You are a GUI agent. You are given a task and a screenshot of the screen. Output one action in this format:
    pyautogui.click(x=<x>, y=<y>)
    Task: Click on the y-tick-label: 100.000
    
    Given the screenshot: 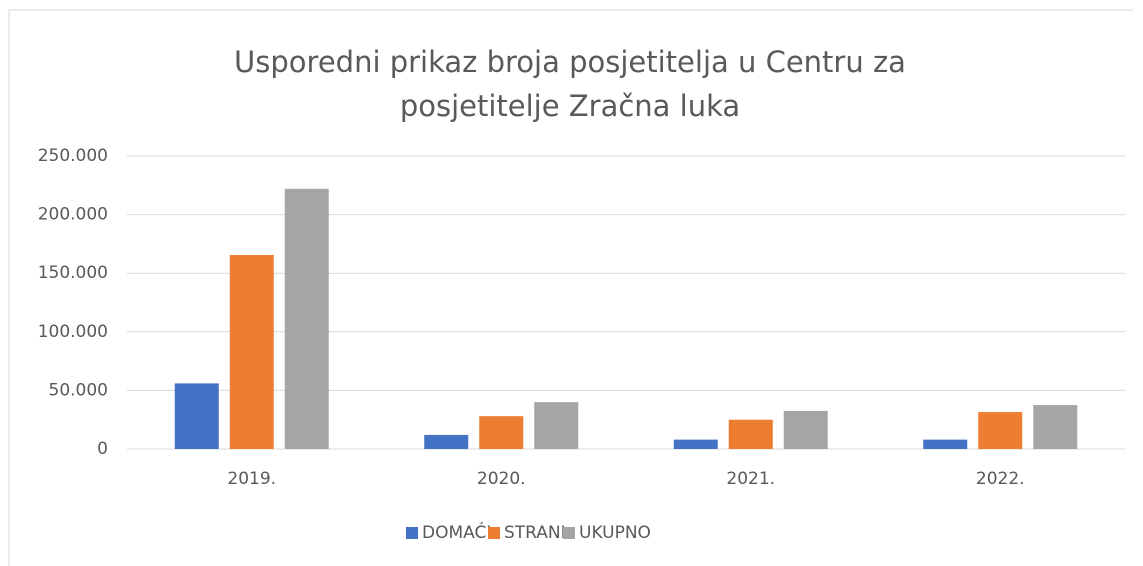 What is the action you would take?
    pyautogui.click(x=73, y=332)
    